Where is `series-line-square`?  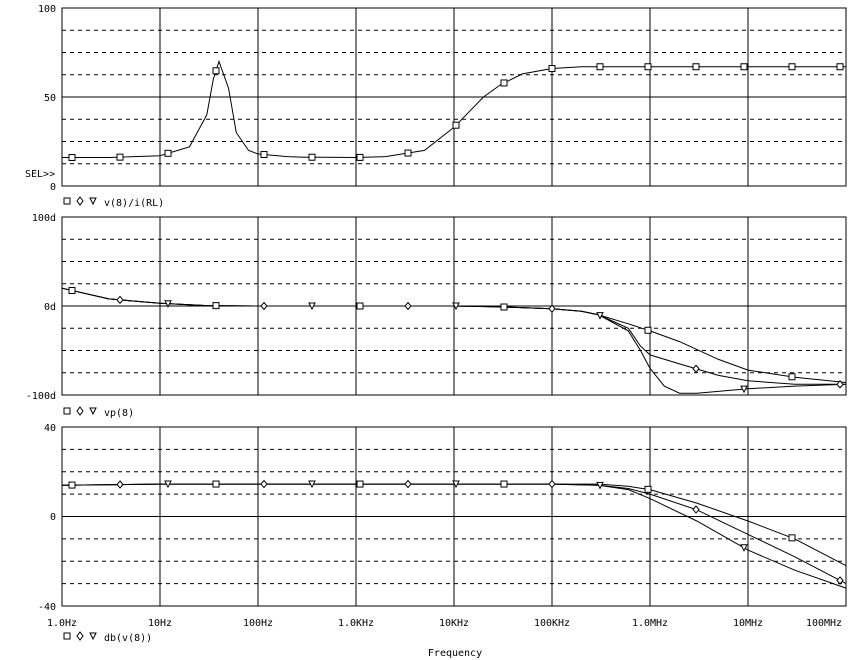 series-line-square is located at coordinates (454, 109).